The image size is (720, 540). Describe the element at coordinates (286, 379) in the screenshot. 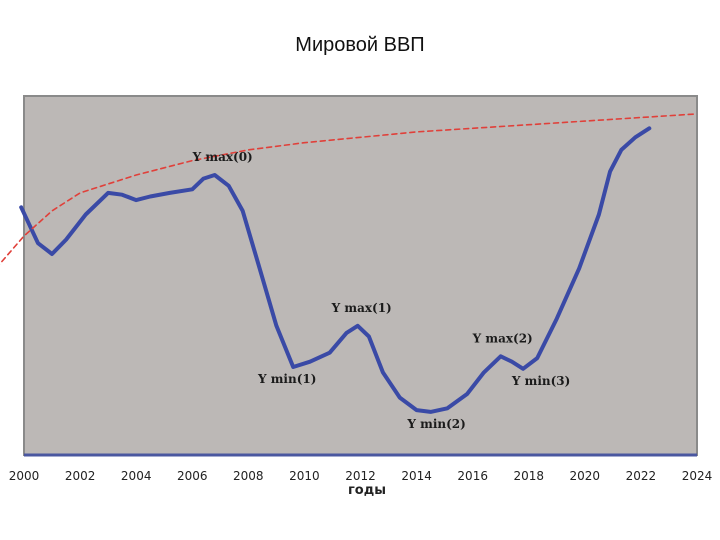

I see `annotation-label: Y min(1)` at that location.